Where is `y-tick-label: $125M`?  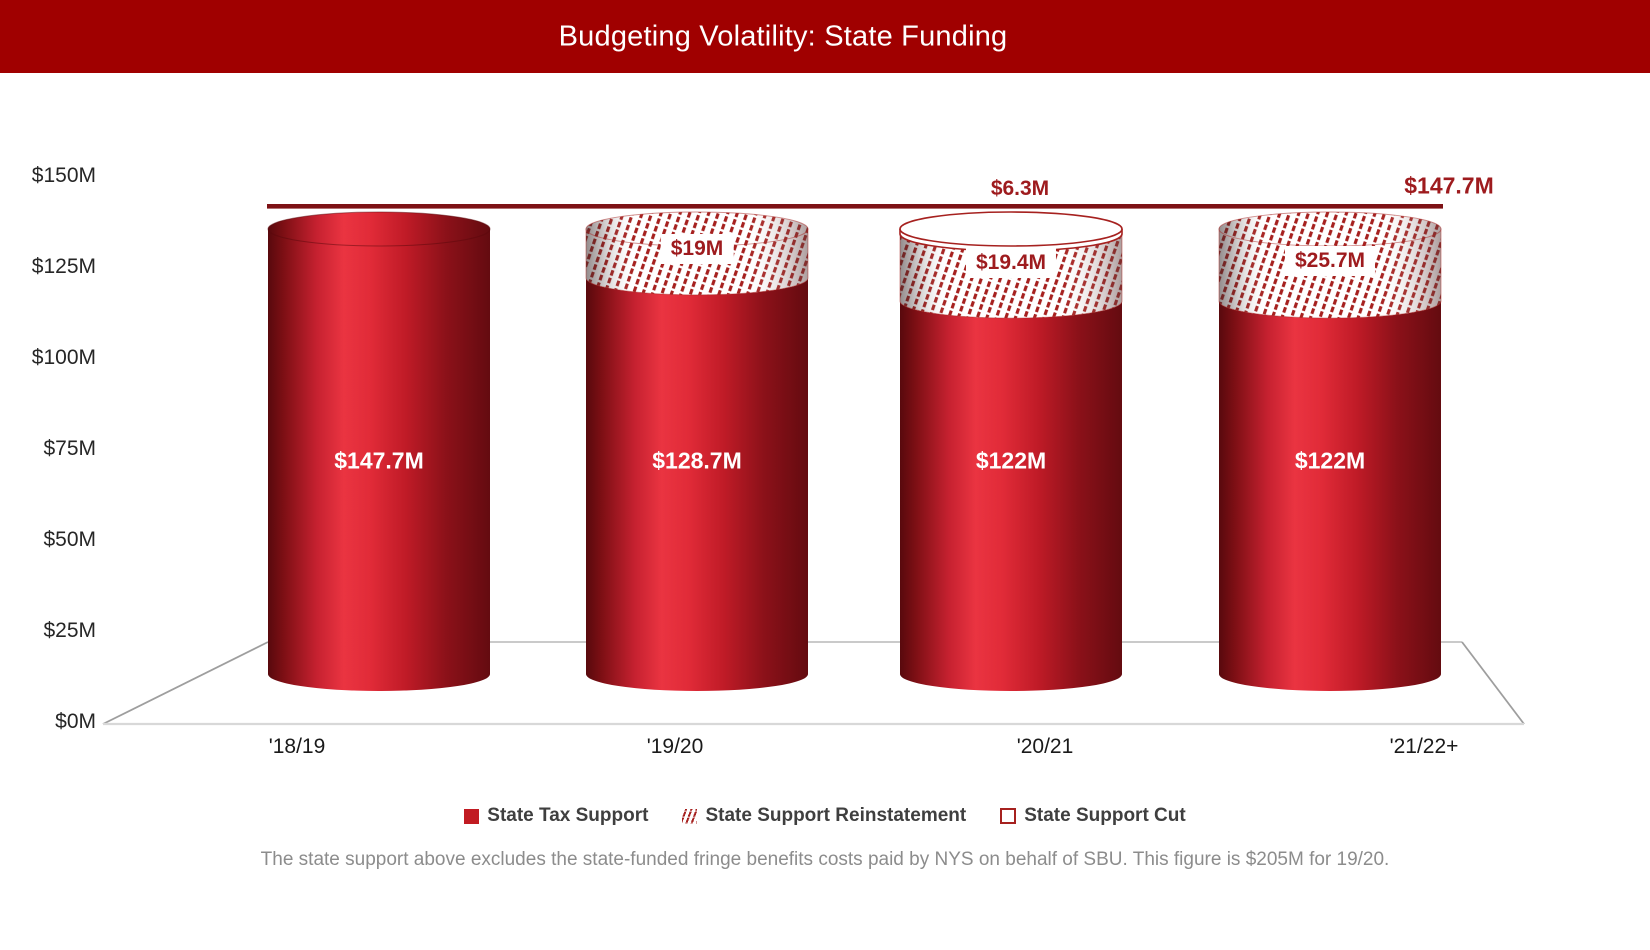 y-tick-label: $125M is located at coordinates (63, 266).